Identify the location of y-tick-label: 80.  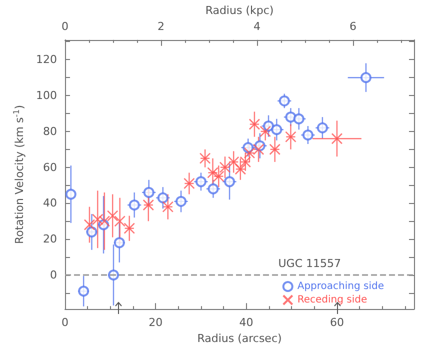
(50, 131).